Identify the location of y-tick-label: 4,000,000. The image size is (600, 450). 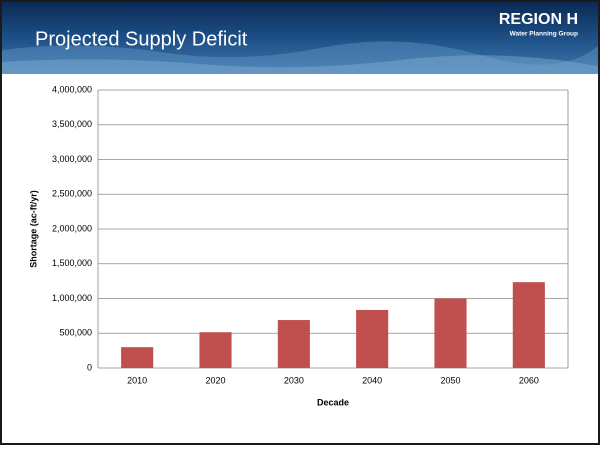
(72, 89).